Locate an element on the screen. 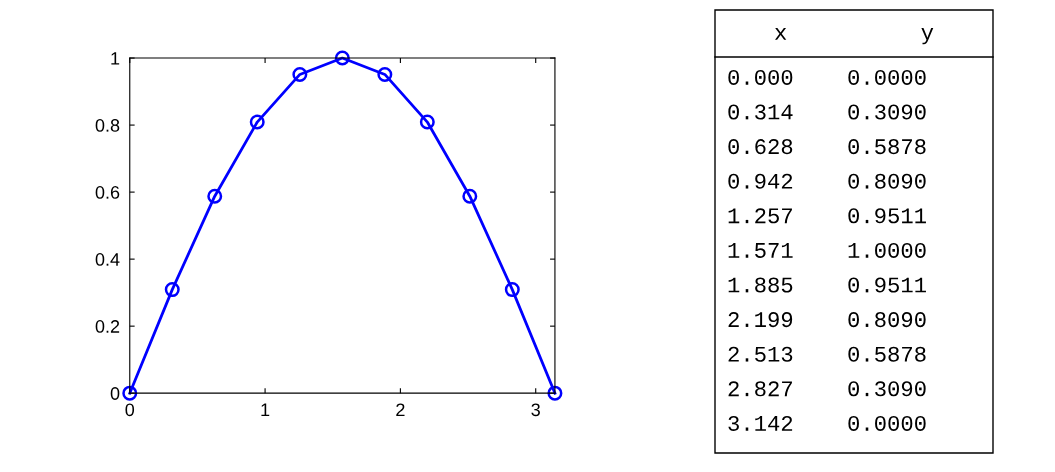 This screenshot has height=472, width=1055. y-tick-label: 0.6 is located at coordinates (107, 192).